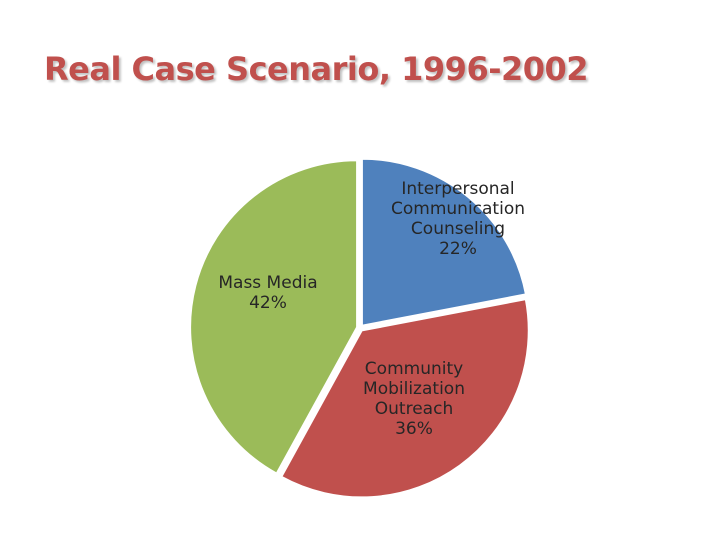 Image resolution: width=720 pixels, height=540 pixels. What do you see at coordinates (458, 249) in the screenshot?
I see `slice-label-line: 22%` at bounding box center [458, 249].